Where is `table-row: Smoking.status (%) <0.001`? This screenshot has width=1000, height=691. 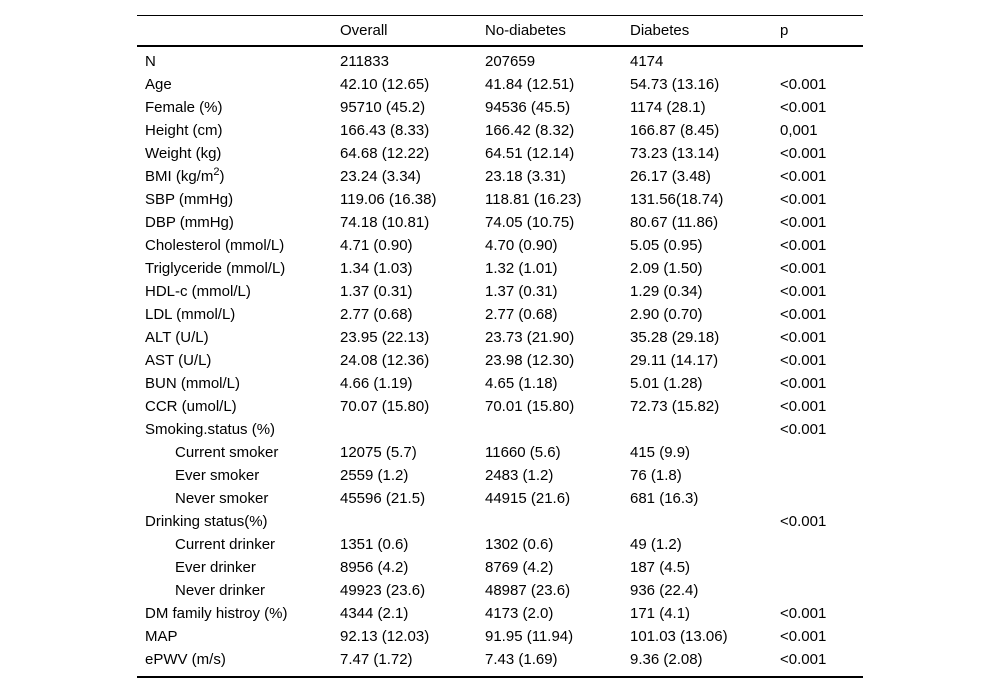
table-row: Smoking.status (%) <0.001 is located at coordinates (500, 429).